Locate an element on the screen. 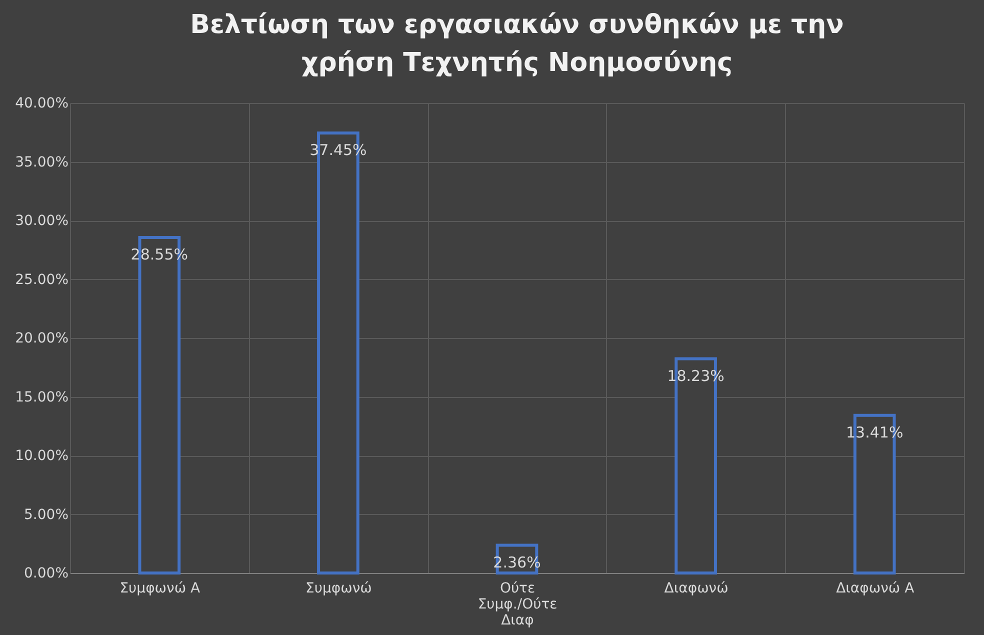 Image resolution: width=984 pixels, height=635 pixels. y-tick-label: 5.00% is located at coordinates (46, 514).